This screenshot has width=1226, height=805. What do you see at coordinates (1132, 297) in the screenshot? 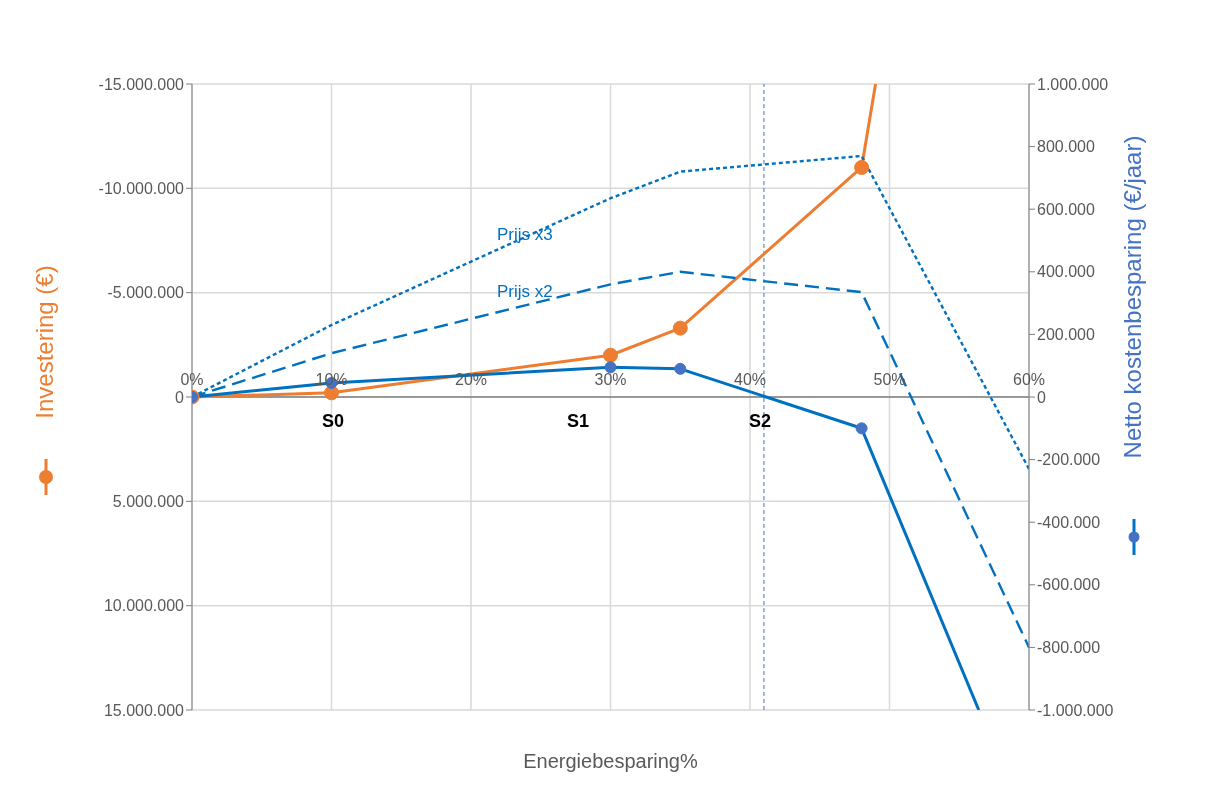
I see `y2-axis-title: Netto kostenbesparing (€/jaar)` at bounding box center [1132, 297].